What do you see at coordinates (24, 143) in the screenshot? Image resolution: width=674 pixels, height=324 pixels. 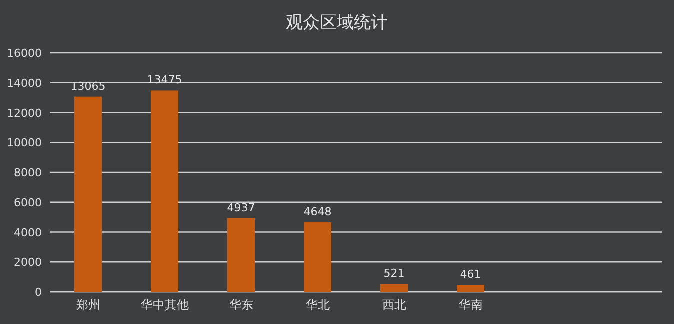 I see `y-tick-label: 10000` at bounding box center [24, 143].